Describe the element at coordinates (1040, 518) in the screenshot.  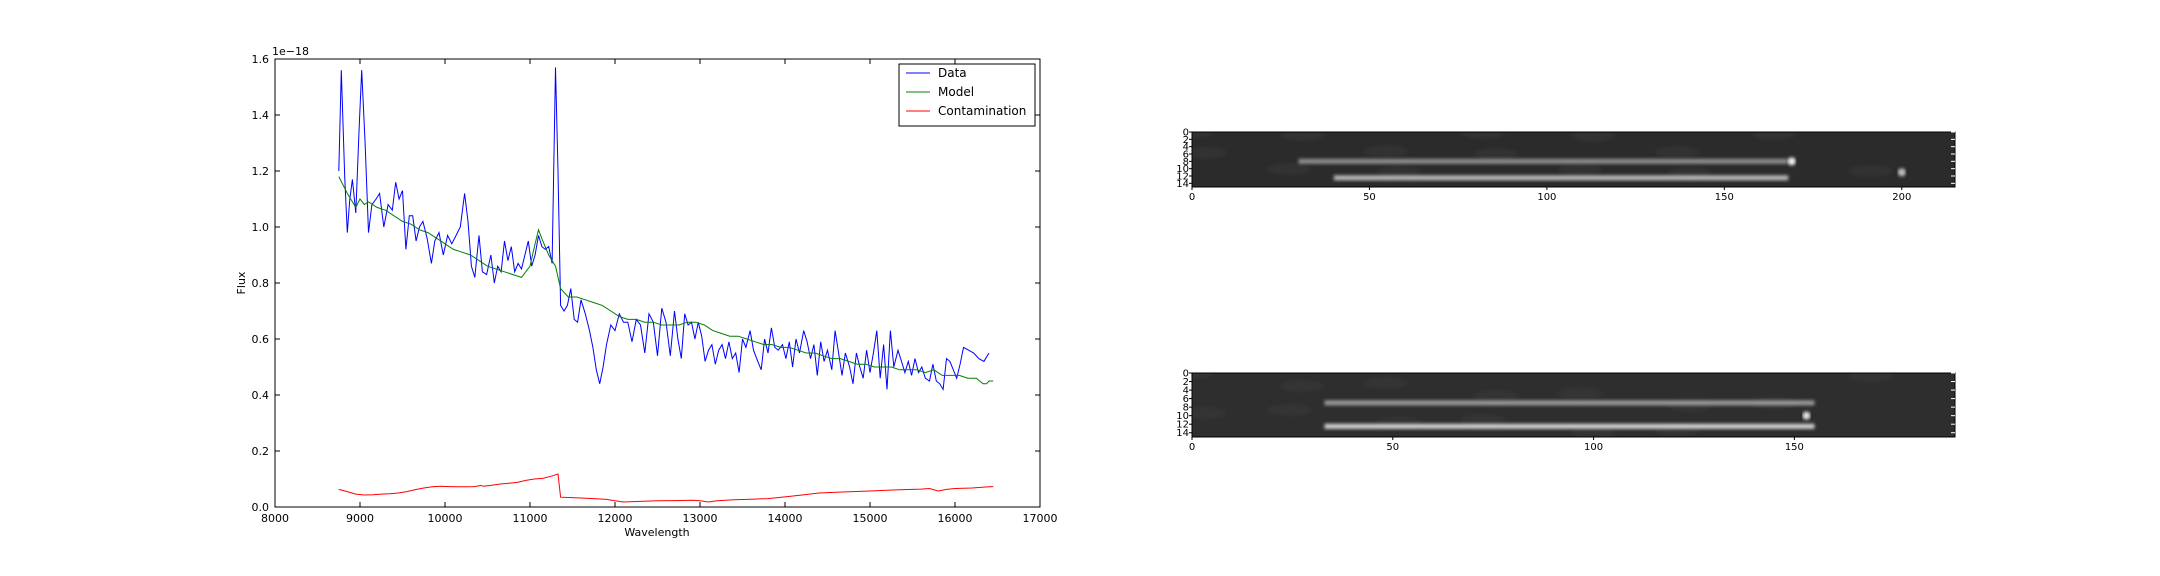
I see `x-tick-label: 17000` at that location.